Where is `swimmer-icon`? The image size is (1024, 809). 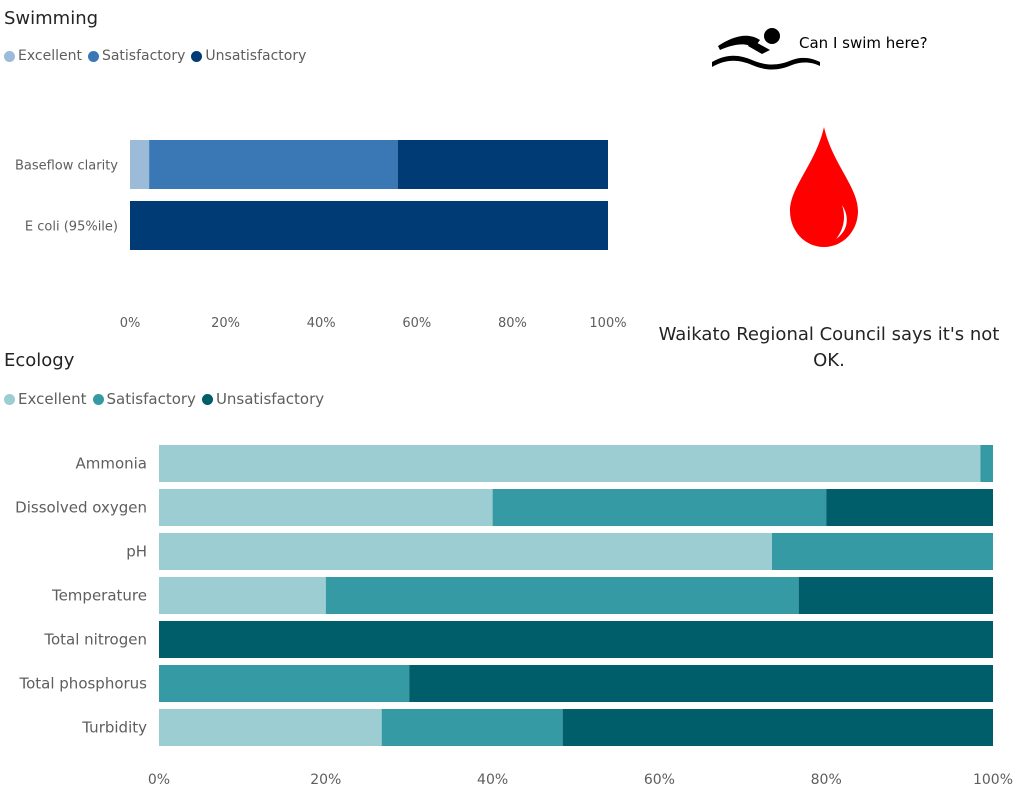 swimmer-icon is located at coordinates (766, 49).